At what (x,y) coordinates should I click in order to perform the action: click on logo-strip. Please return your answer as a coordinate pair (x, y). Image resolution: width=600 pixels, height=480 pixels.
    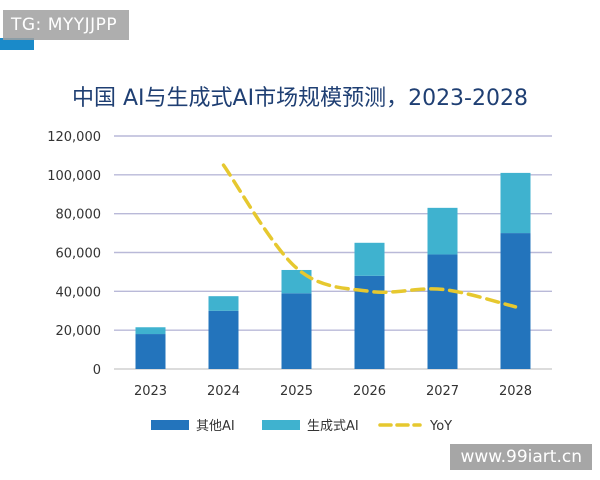
    Looking at the image, I should click on (17, 44).